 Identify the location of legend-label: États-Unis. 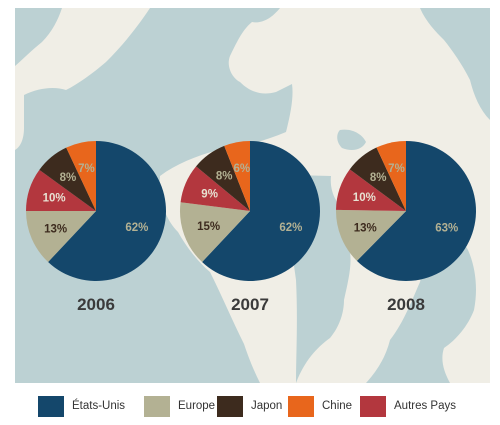
(99, 406).